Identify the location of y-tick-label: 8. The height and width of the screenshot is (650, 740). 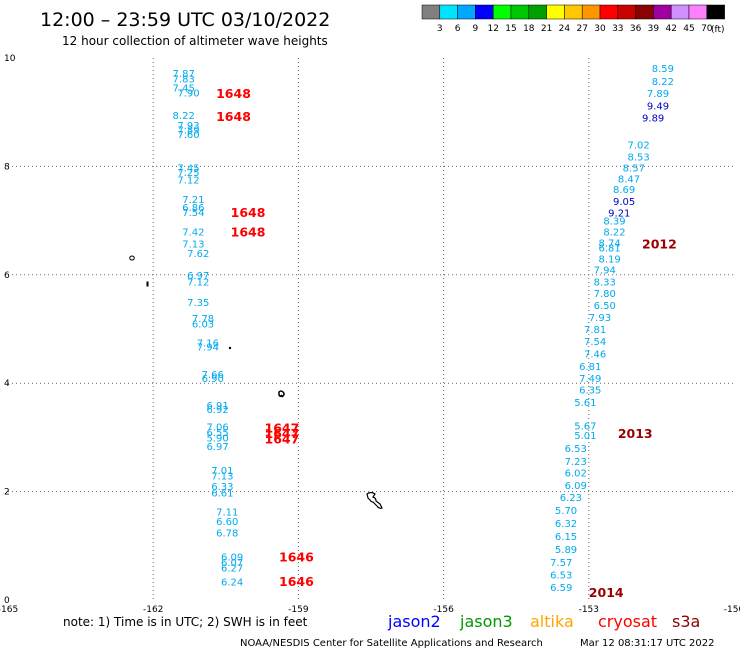
(7, 167).